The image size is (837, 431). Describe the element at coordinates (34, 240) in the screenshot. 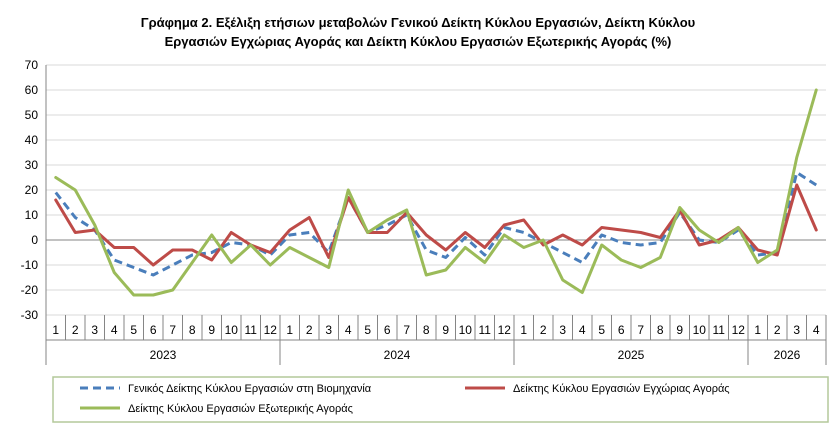

I see `y-tick-label: 0` at that location.